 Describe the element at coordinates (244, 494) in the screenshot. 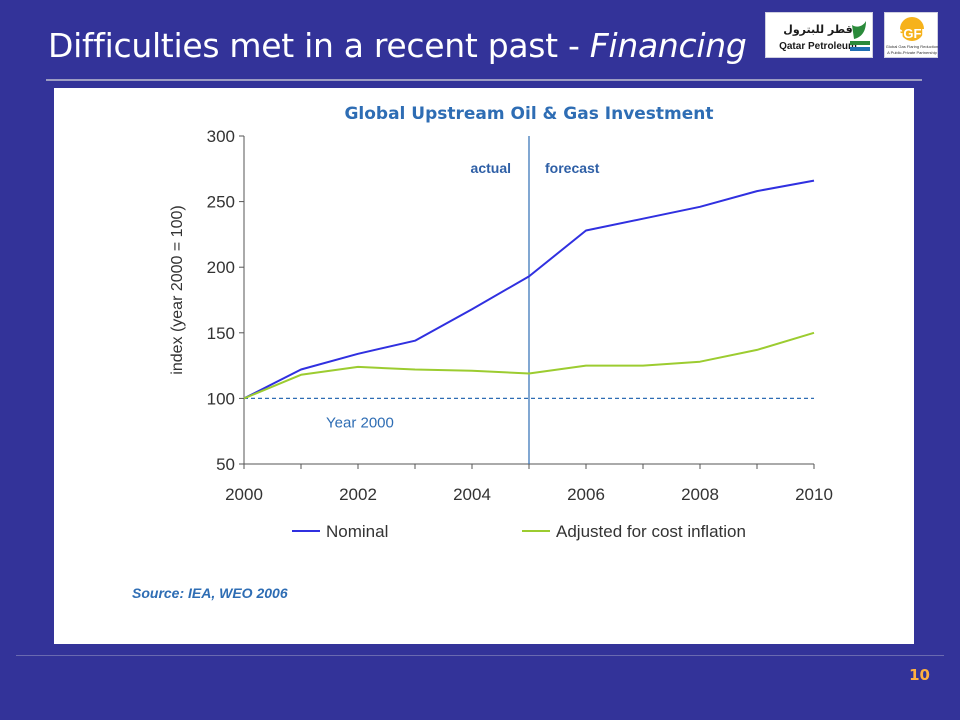

I see `x-tick-label: 2000` at that location.